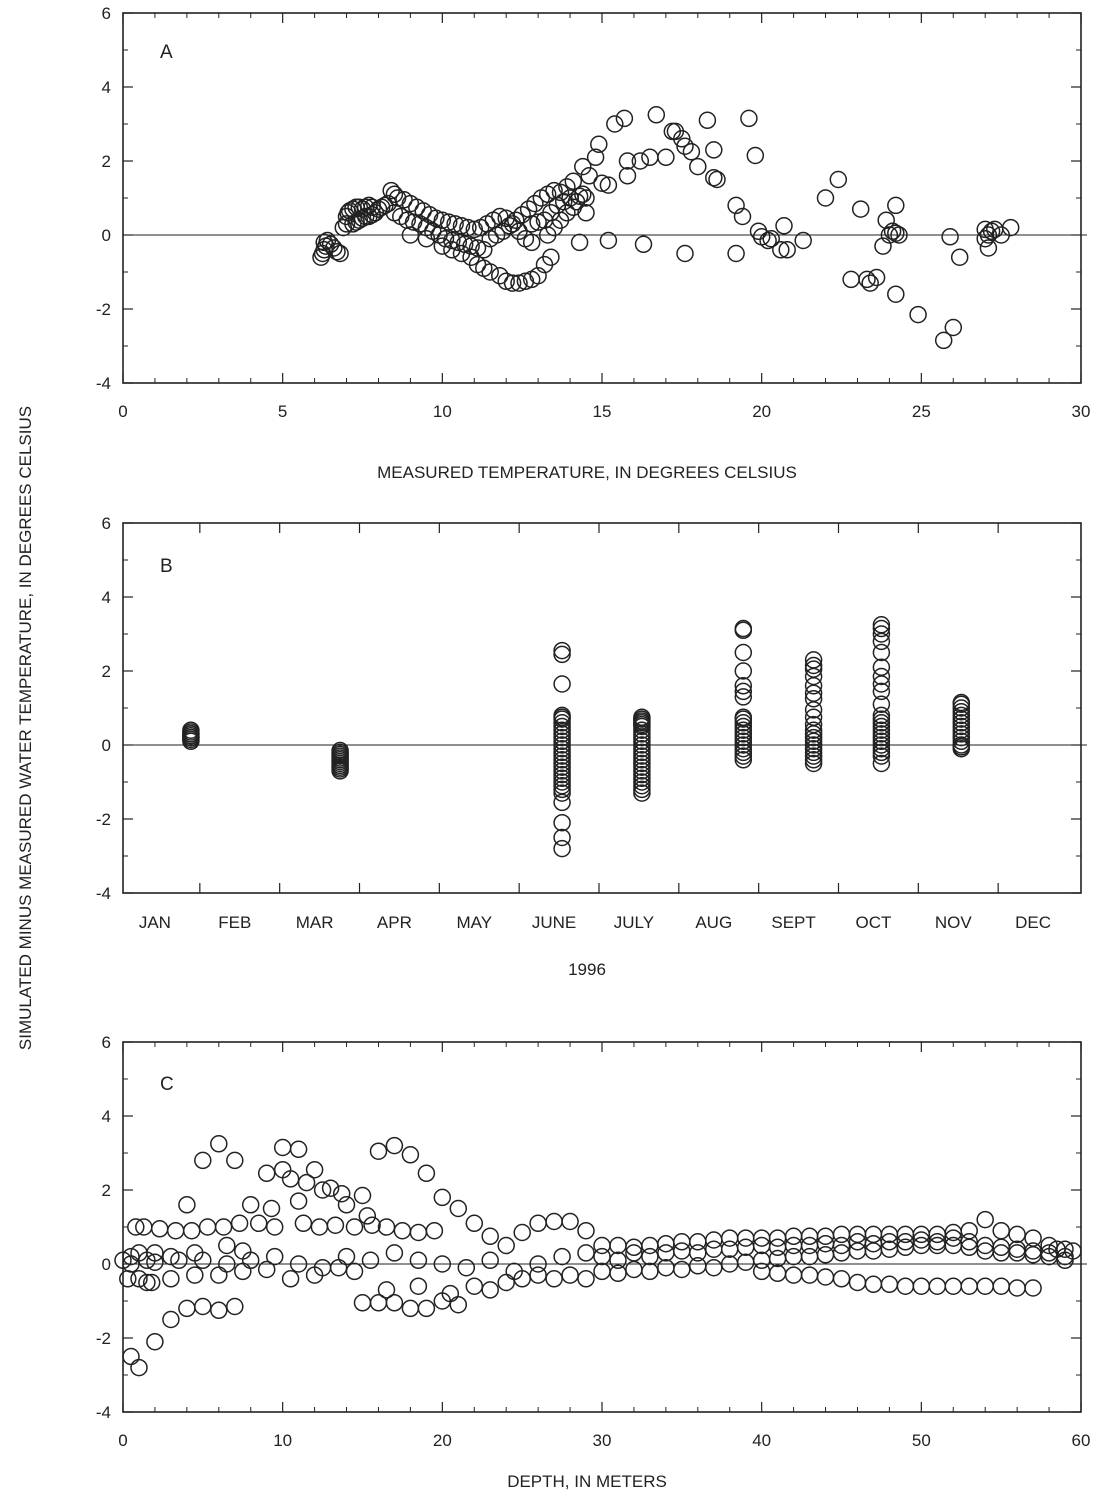  Describe the element at coordinates (315, 922) in the screenshot. I see `month-label: MAR` at that location.